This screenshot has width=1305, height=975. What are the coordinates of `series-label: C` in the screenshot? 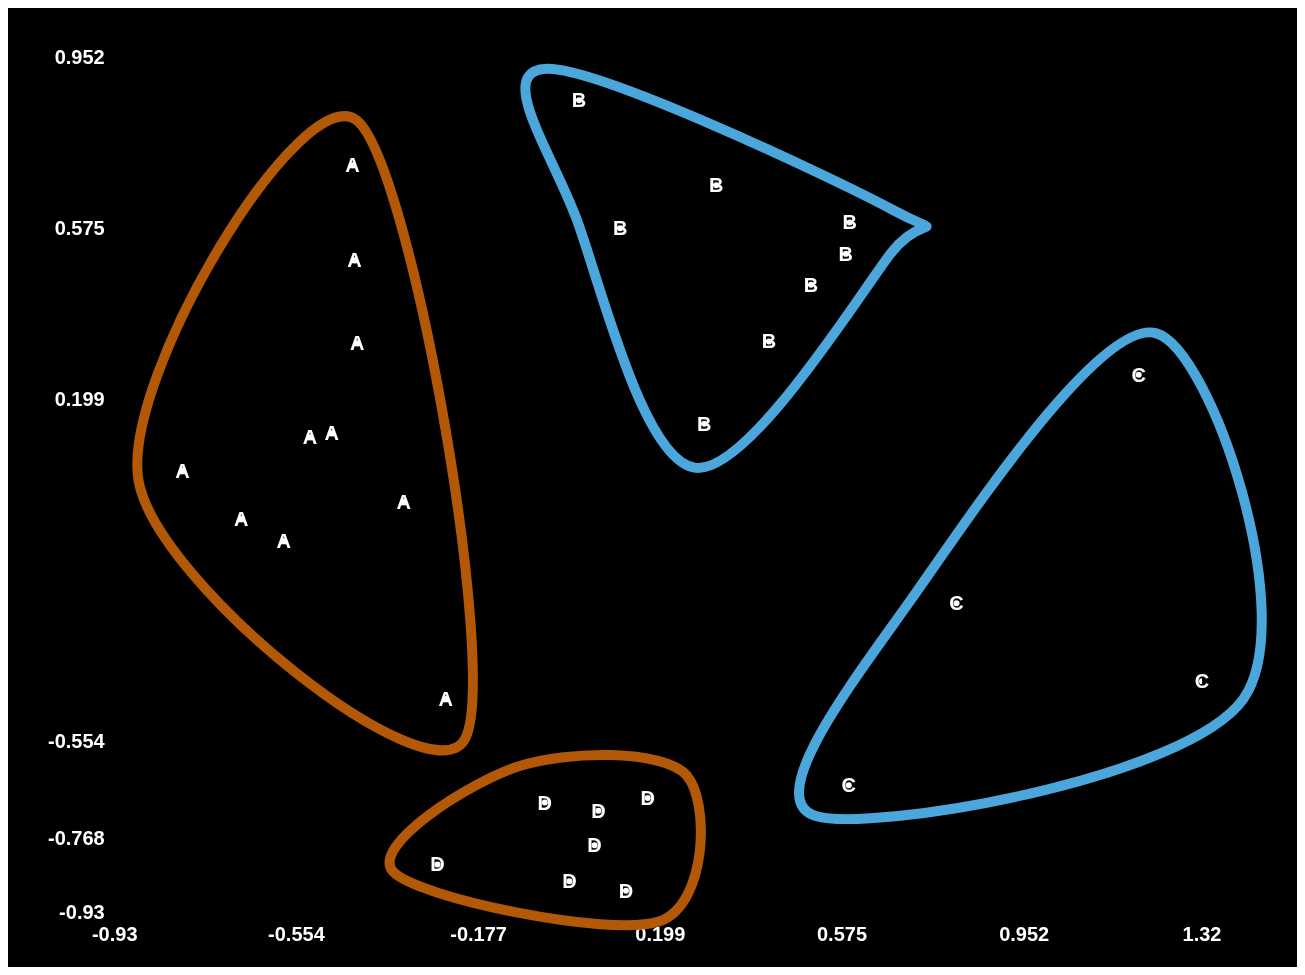 It's located at (956, 603).